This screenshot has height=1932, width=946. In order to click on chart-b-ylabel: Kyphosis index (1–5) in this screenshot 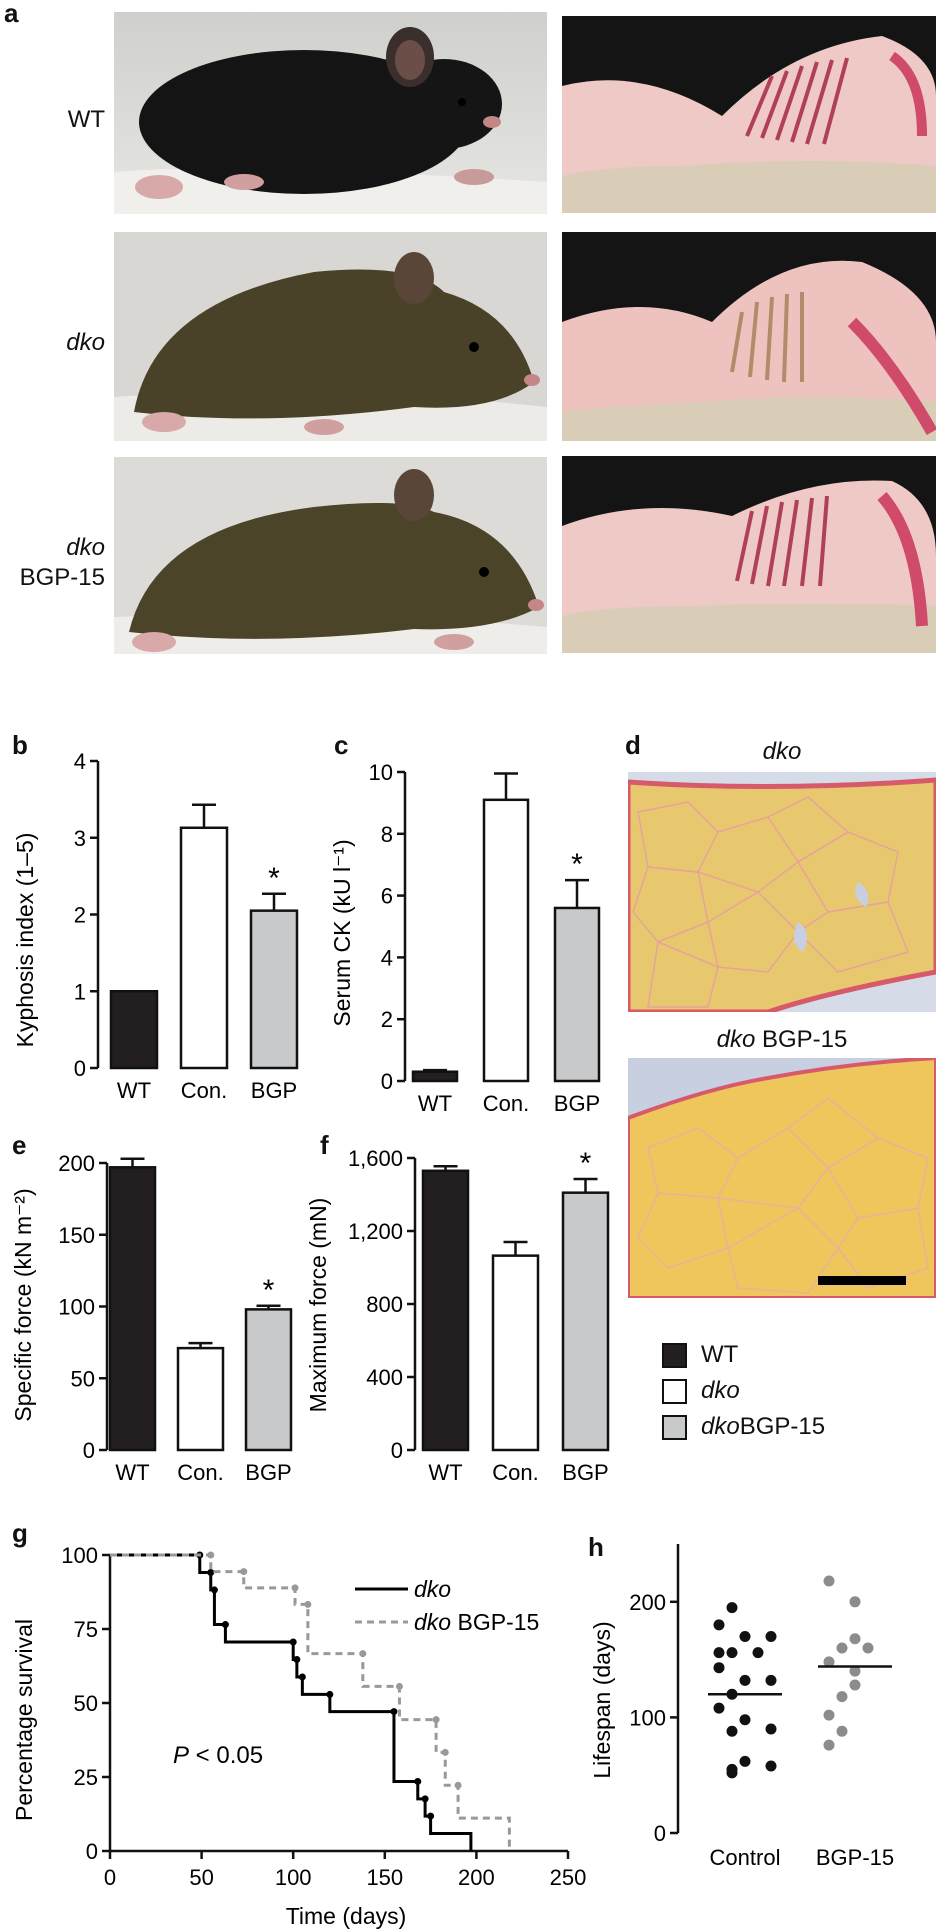, I will do `click(25, 940)`.